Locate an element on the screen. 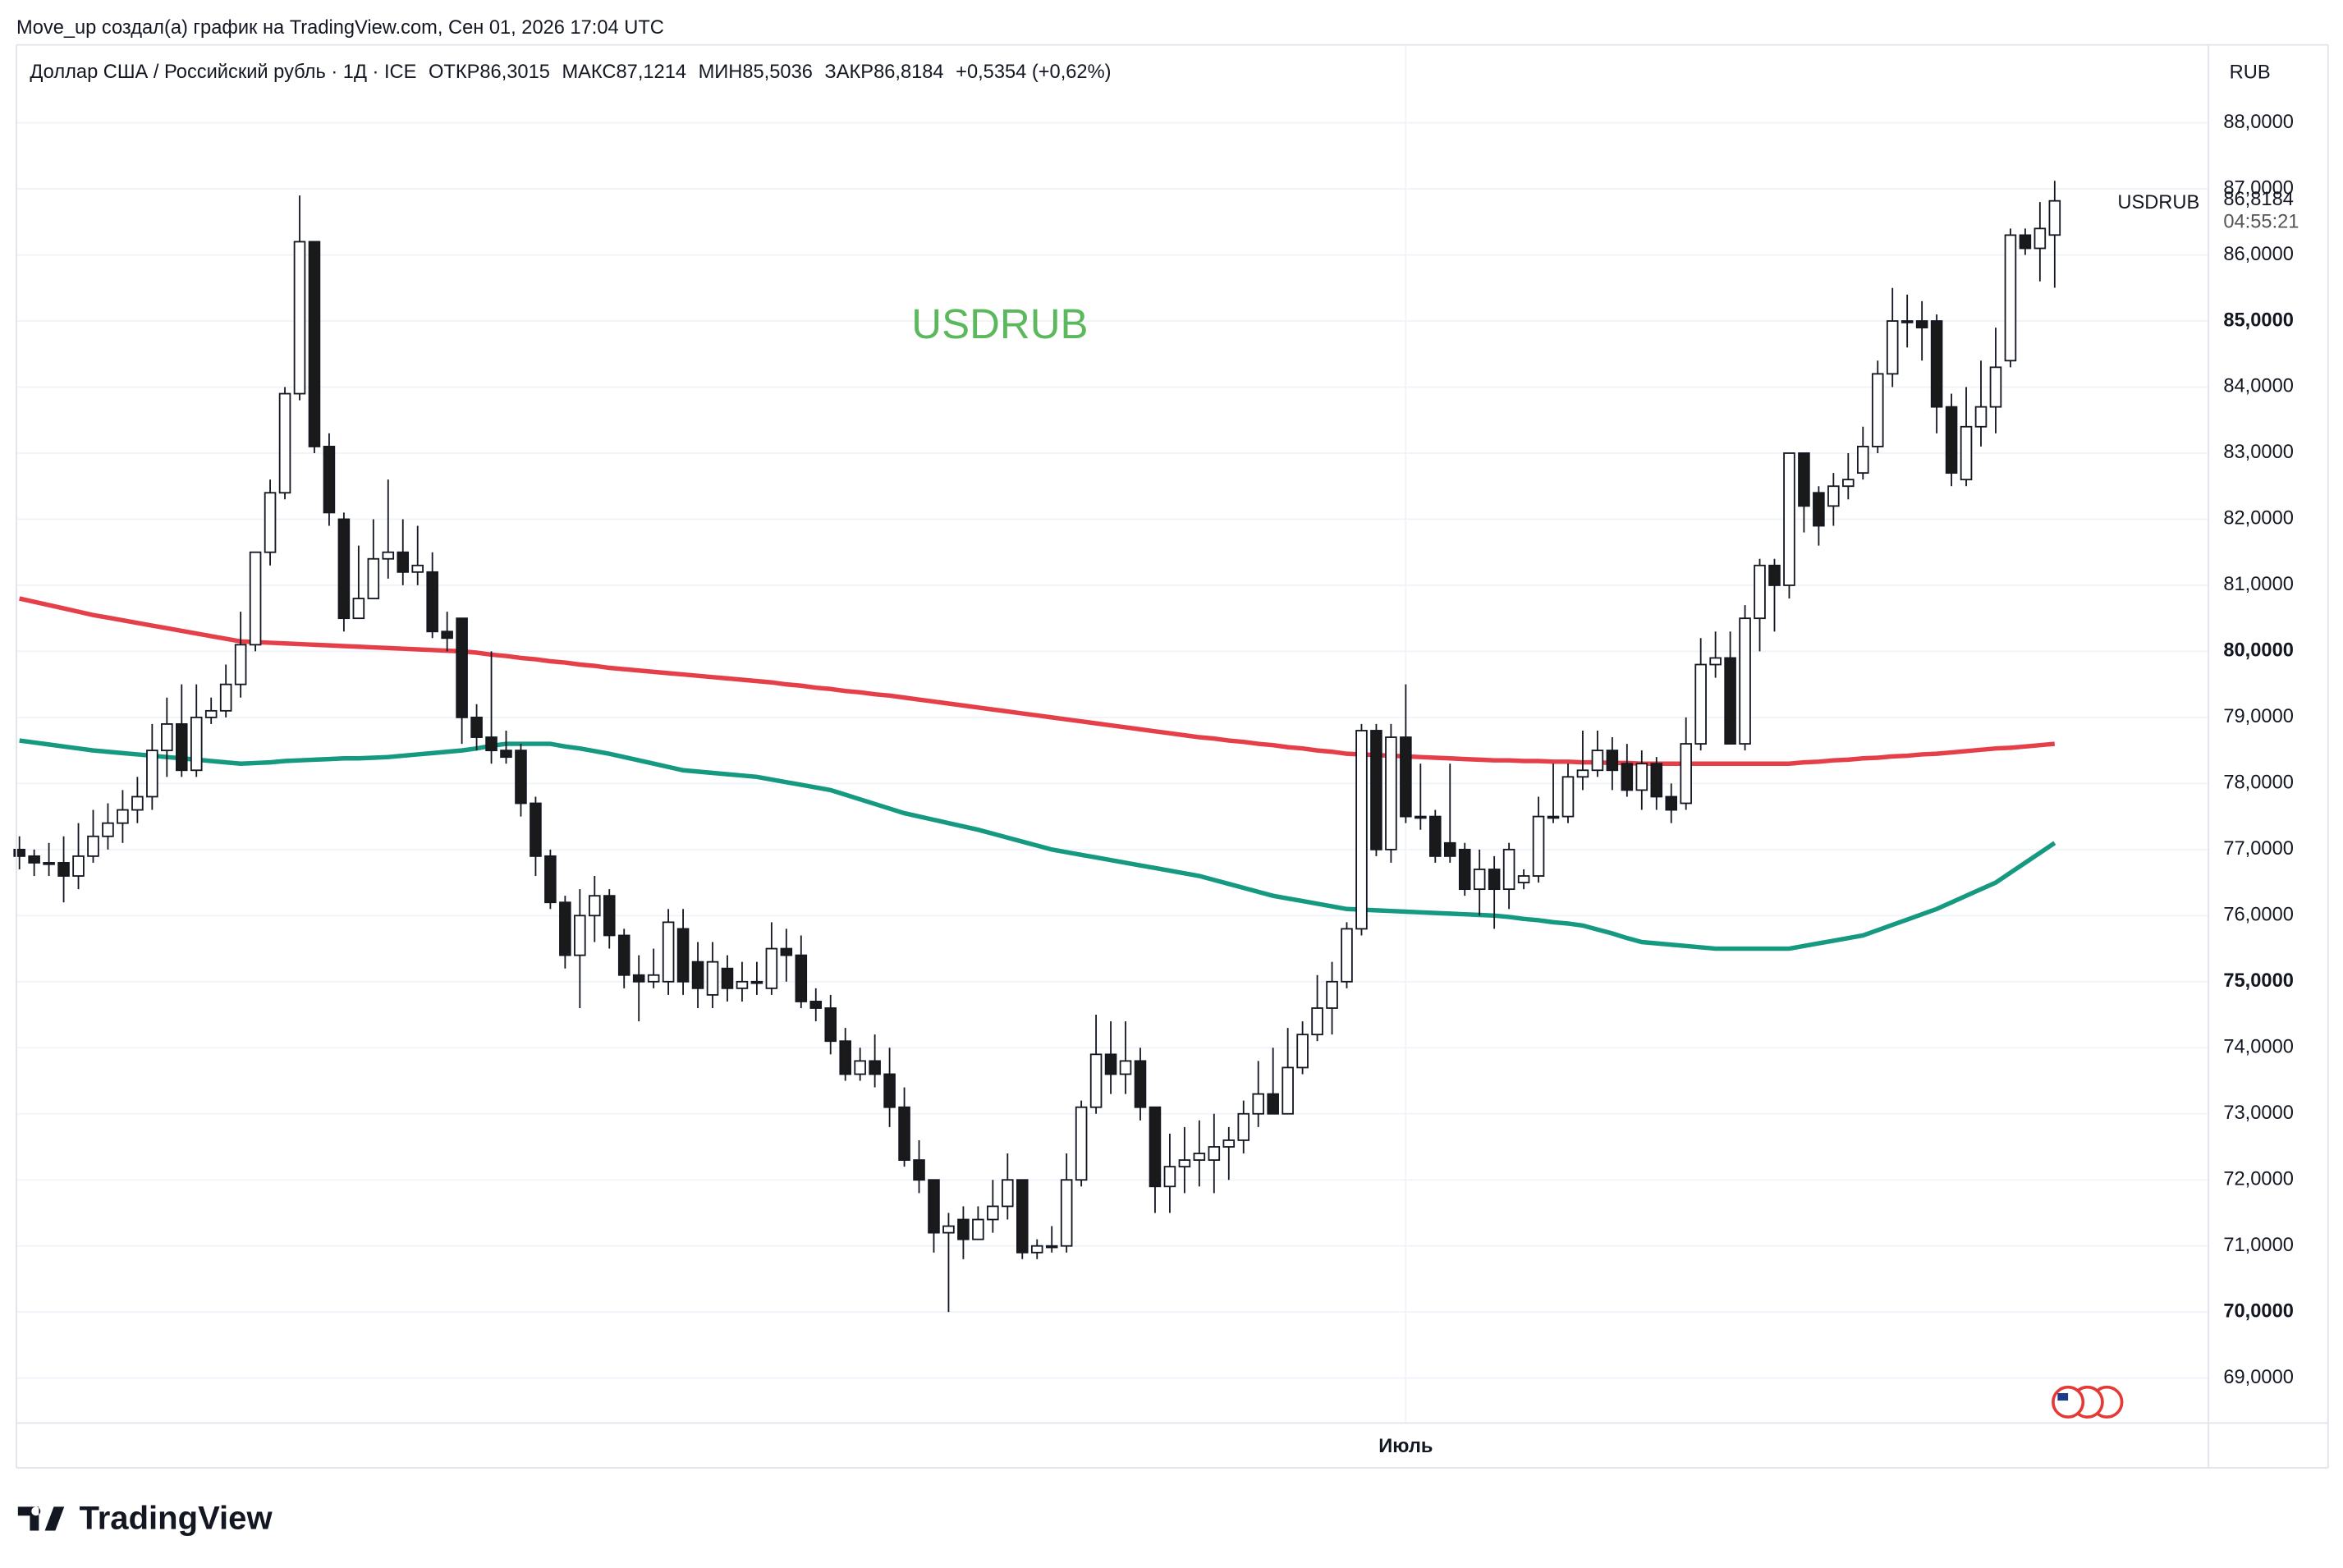  ohlc-label: ЗАКР is located at coordinates (848, 72).